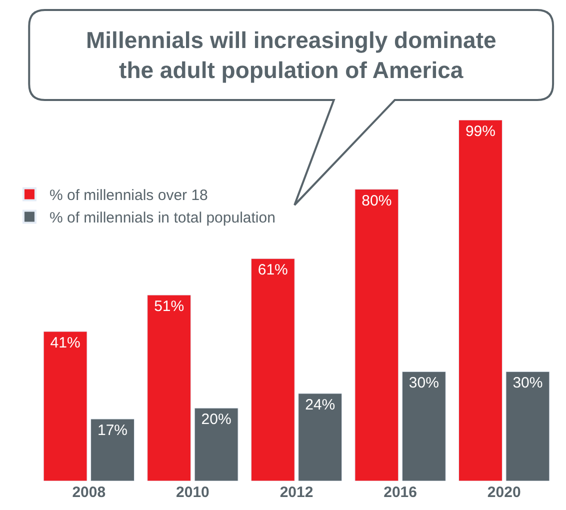 The height and width of the screenshot is (510, 566). Describe the element at coordinates (400, 492) in the screenshot. I see `x-tick-label: 2016` at that location.